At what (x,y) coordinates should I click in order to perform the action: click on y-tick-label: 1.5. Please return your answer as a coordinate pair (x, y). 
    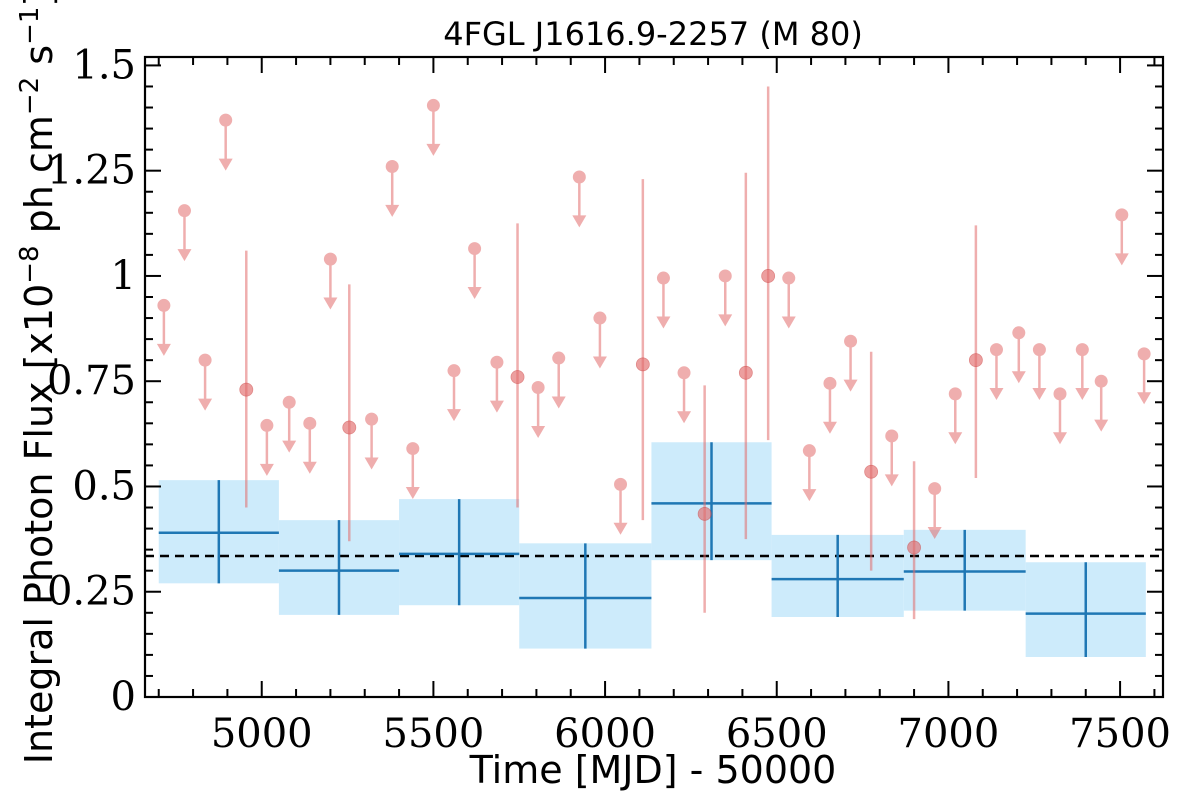
    Looking at the image, I should click on (104, 65).